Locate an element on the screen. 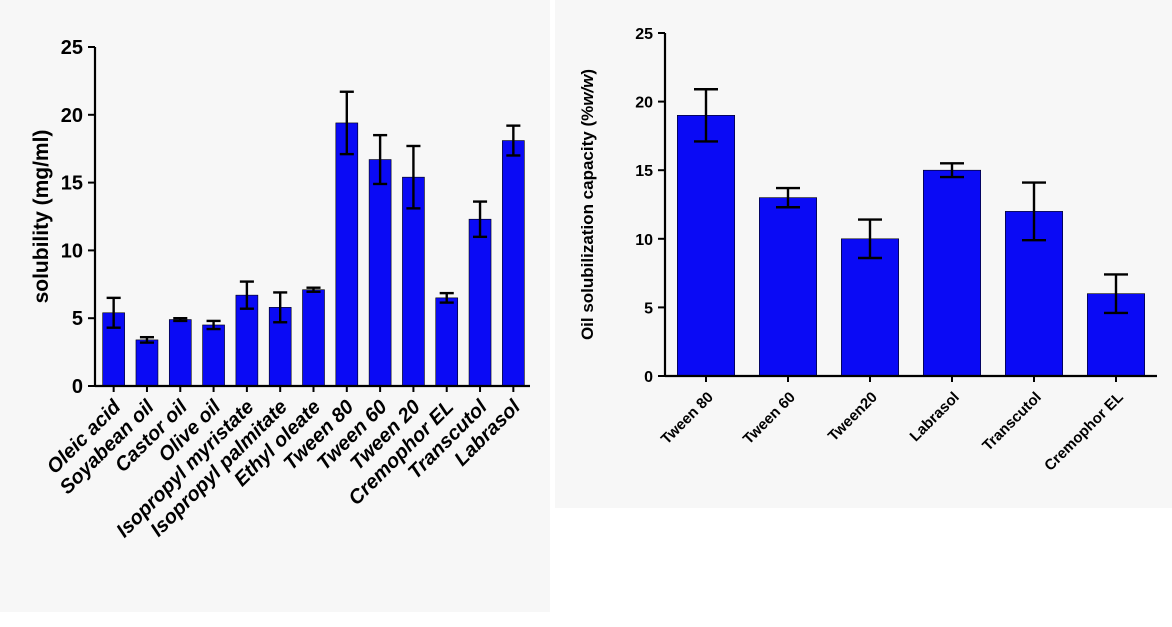 Image resolution: width=1172 pixels, height=627 pixels. x-tick-label: Tween 60 is located at coordinates (769, 418).